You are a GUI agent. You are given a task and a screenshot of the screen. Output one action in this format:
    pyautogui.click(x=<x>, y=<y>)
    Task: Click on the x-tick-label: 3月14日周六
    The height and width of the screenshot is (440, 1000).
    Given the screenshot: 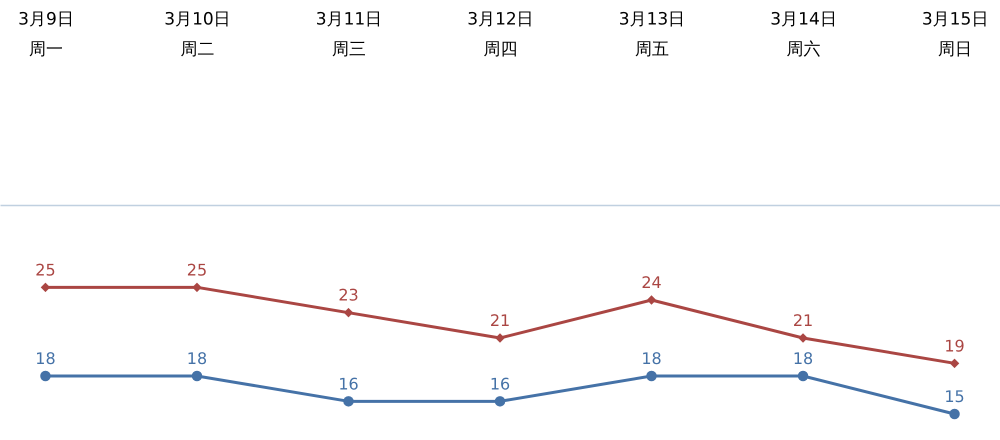 What is the action you would take?
    pyautogui.click(x=803, y=35)
    